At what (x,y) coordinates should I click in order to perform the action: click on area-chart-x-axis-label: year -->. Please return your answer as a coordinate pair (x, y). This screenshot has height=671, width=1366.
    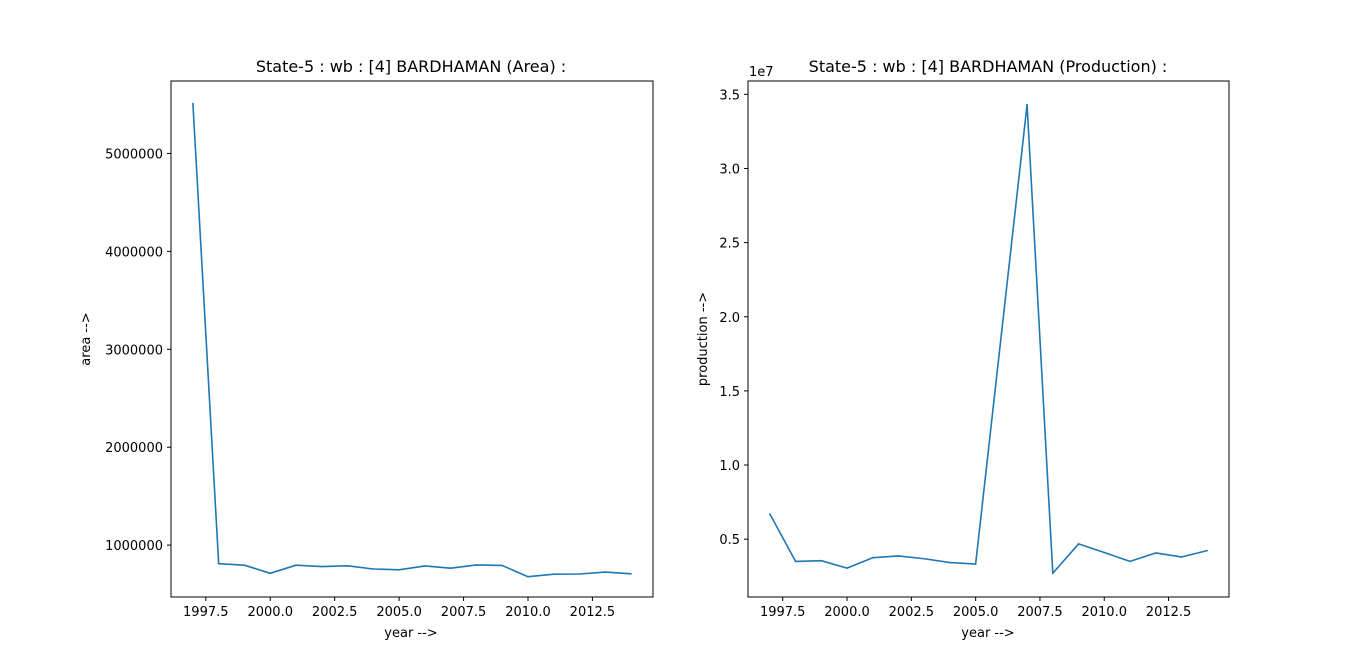
    Looking at the image, I should click on (410, 633).